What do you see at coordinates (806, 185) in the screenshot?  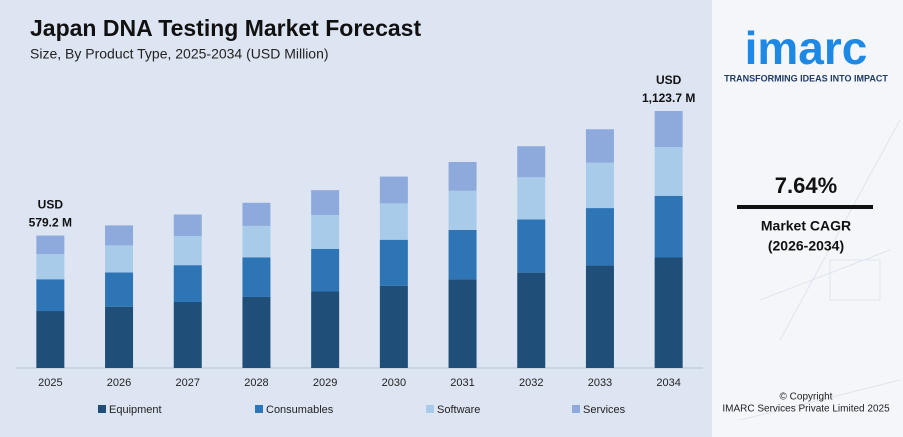 I see `cagr-value: 7.64%` at bounding box center [806, 185].